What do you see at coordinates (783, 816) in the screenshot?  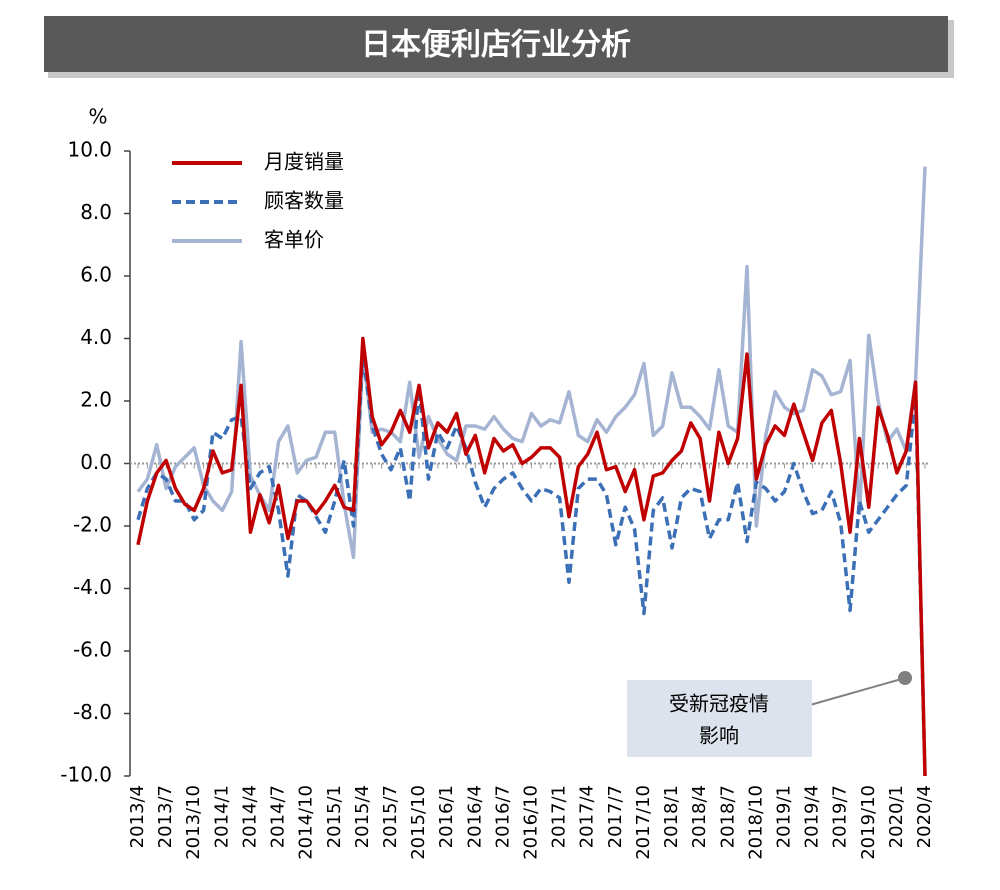 I see `x-tick-label: 2019/1` at bounding box center [783, 816].